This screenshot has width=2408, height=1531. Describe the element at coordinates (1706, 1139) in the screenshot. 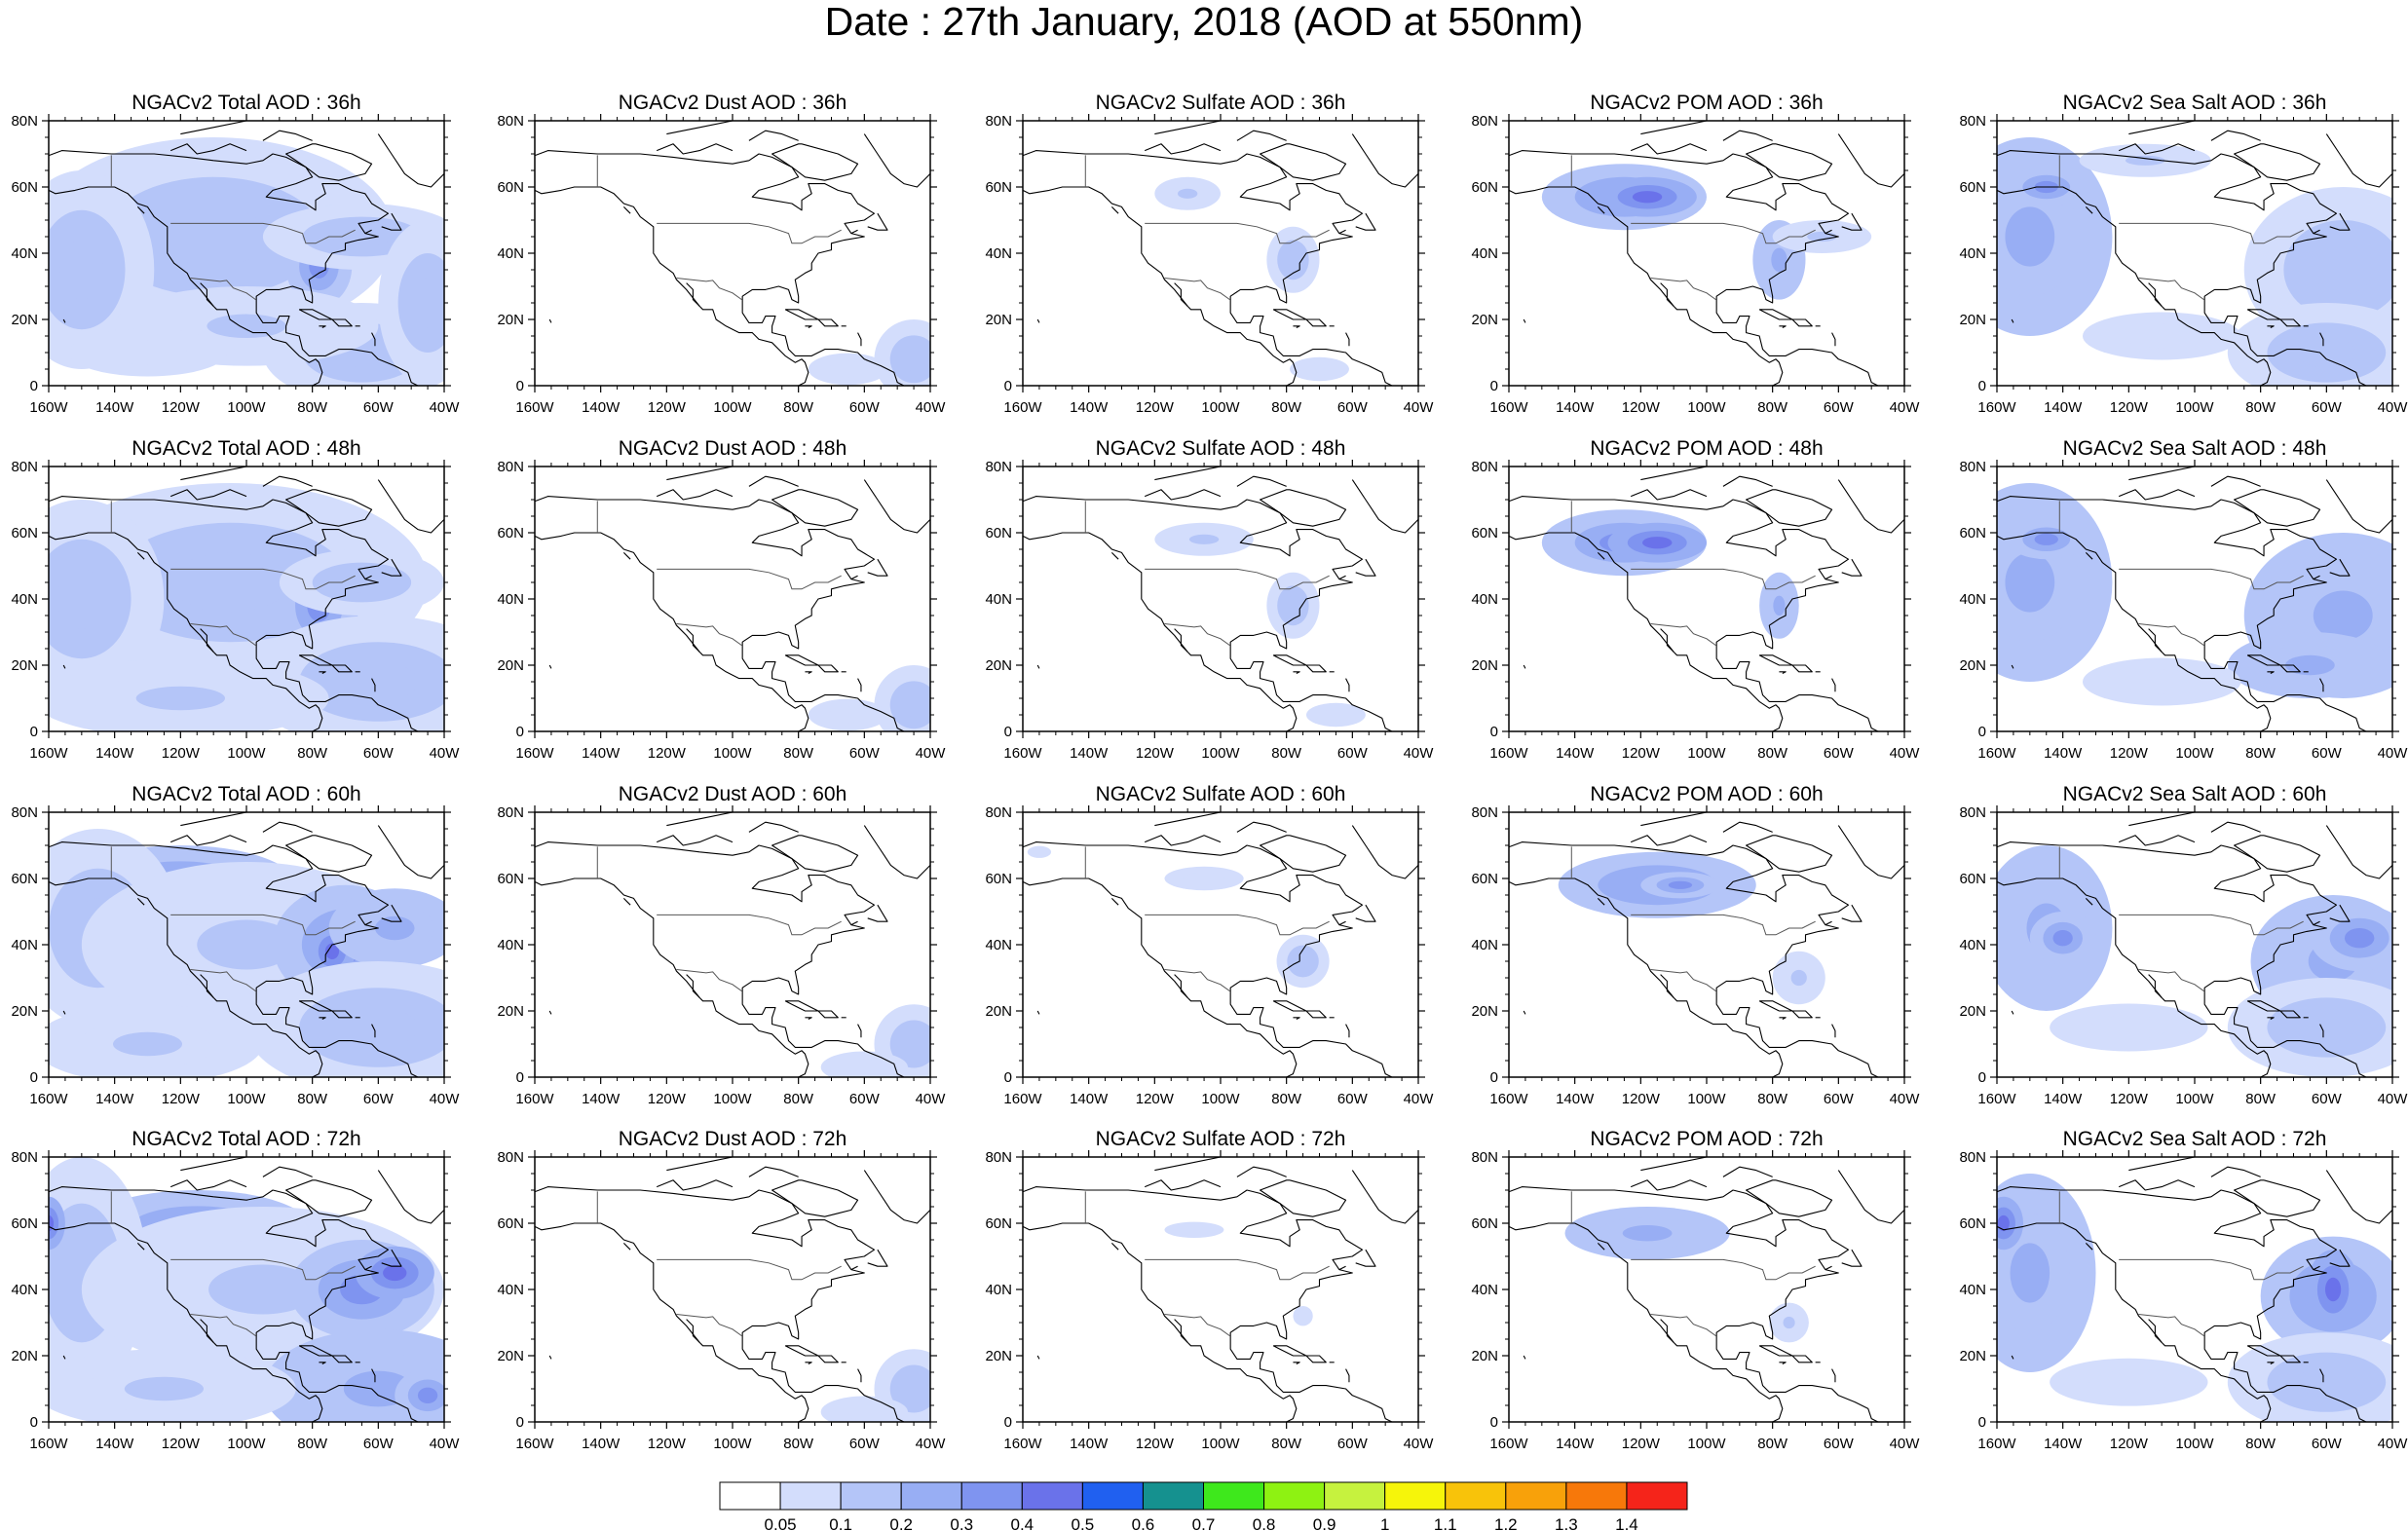

I see `panel-title: NGACv2 POM AOD : 72h` at that location.